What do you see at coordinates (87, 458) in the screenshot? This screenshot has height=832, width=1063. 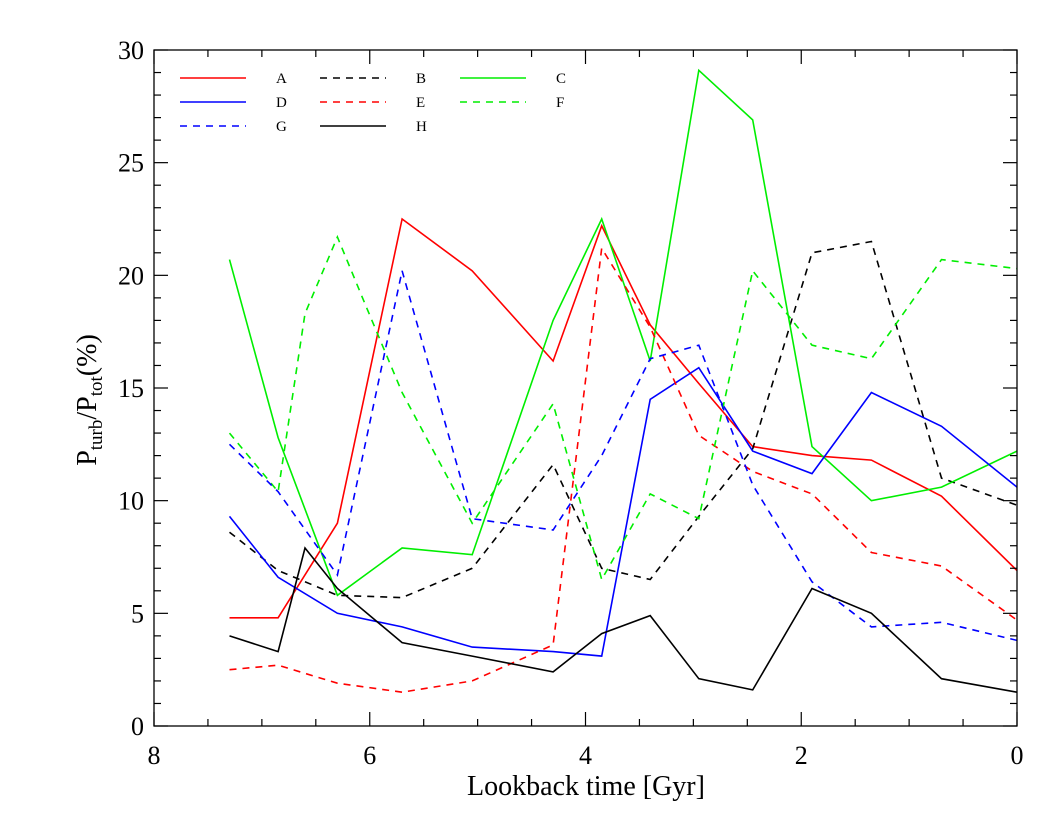 I see `y-axis-title-main: P` at bounding box center [87, 458].